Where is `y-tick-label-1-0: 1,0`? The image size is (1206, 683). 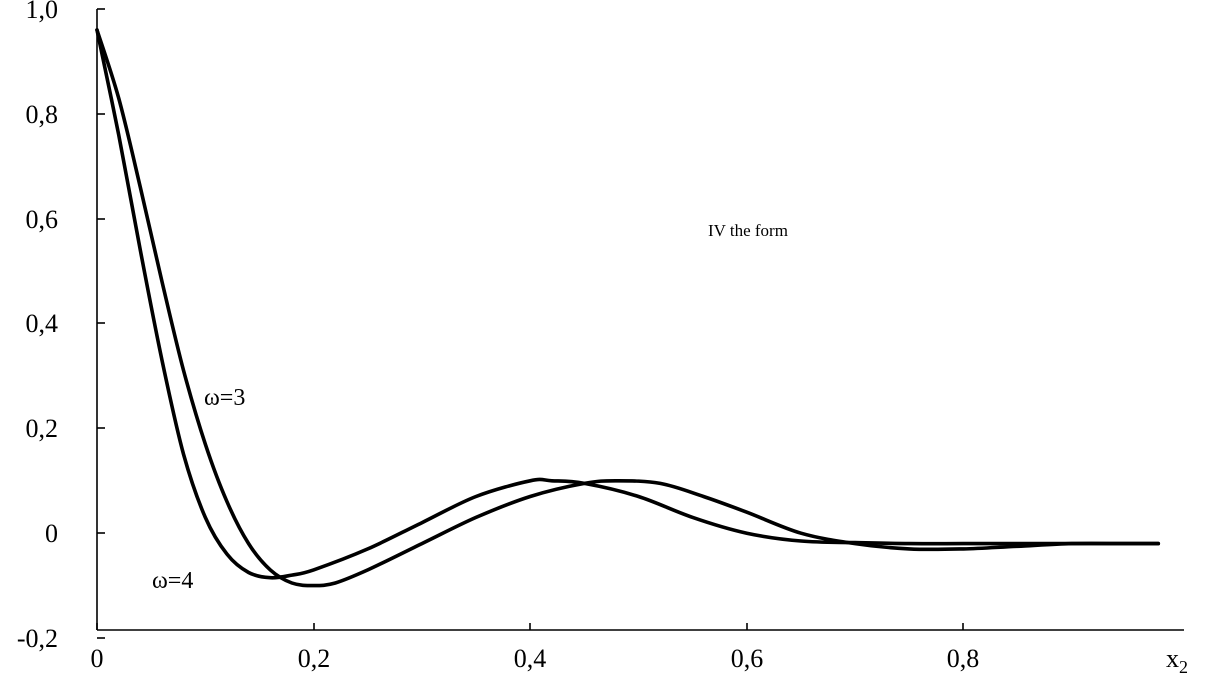
y-tick-label-1-0: 1,0 is located at coordinates (42, 12).